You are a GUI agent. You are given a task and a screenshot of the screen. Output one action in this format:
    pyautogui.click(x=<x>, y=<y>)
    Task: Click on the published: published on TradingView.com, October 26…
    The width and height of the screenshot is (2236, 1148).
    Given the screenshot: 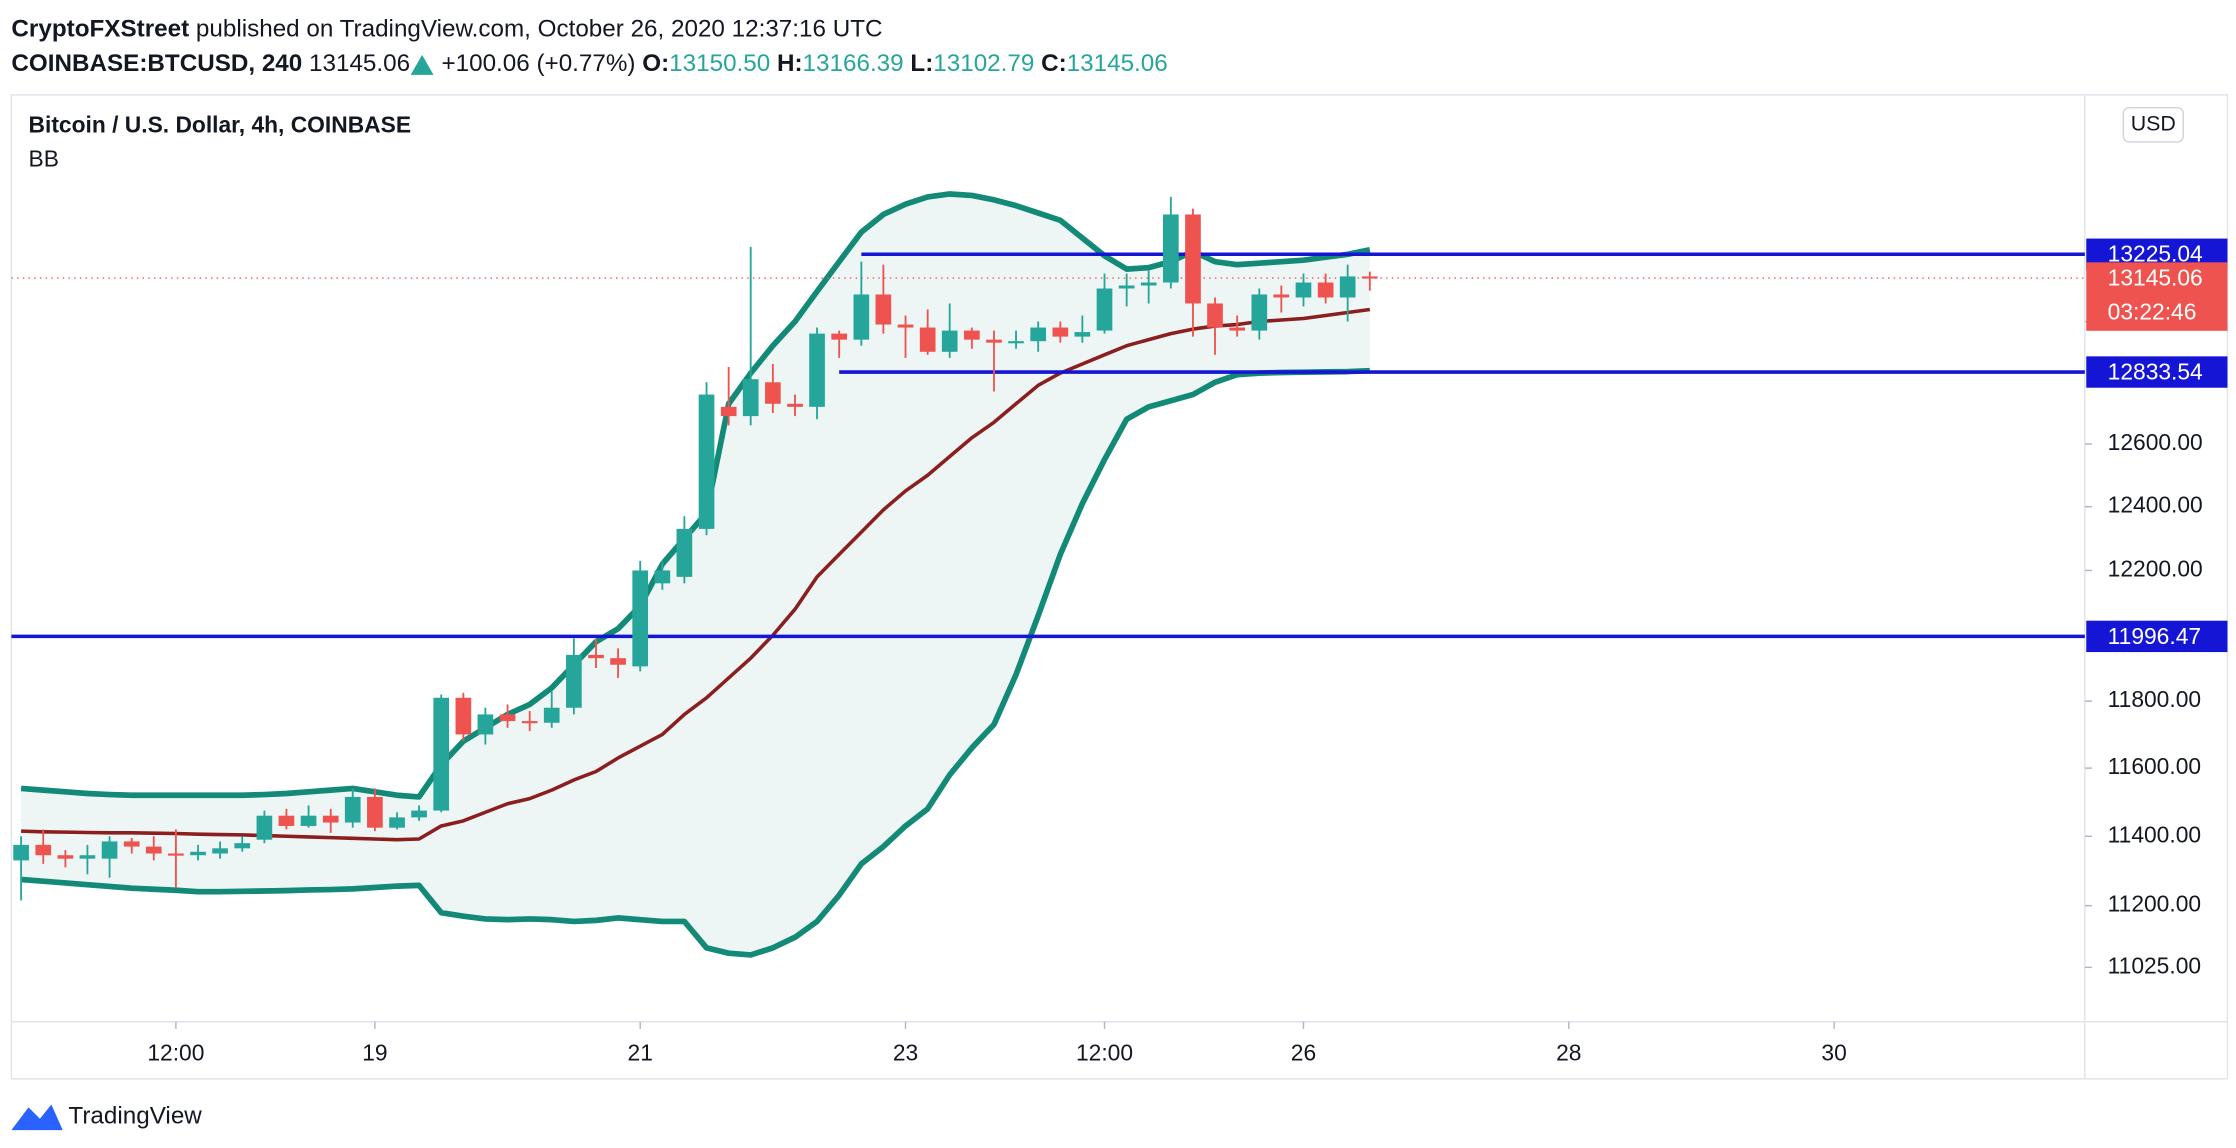 What is the action you would take?
    pyautogui.click(x=539, y=29)
    